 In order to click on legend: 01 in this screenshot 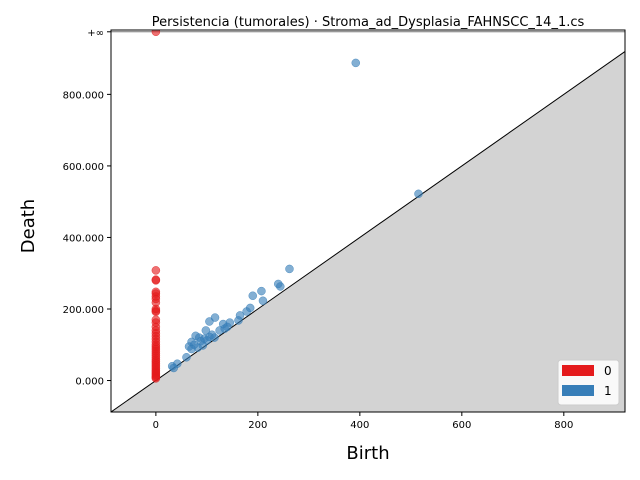, I will do `click(588, 382)`.